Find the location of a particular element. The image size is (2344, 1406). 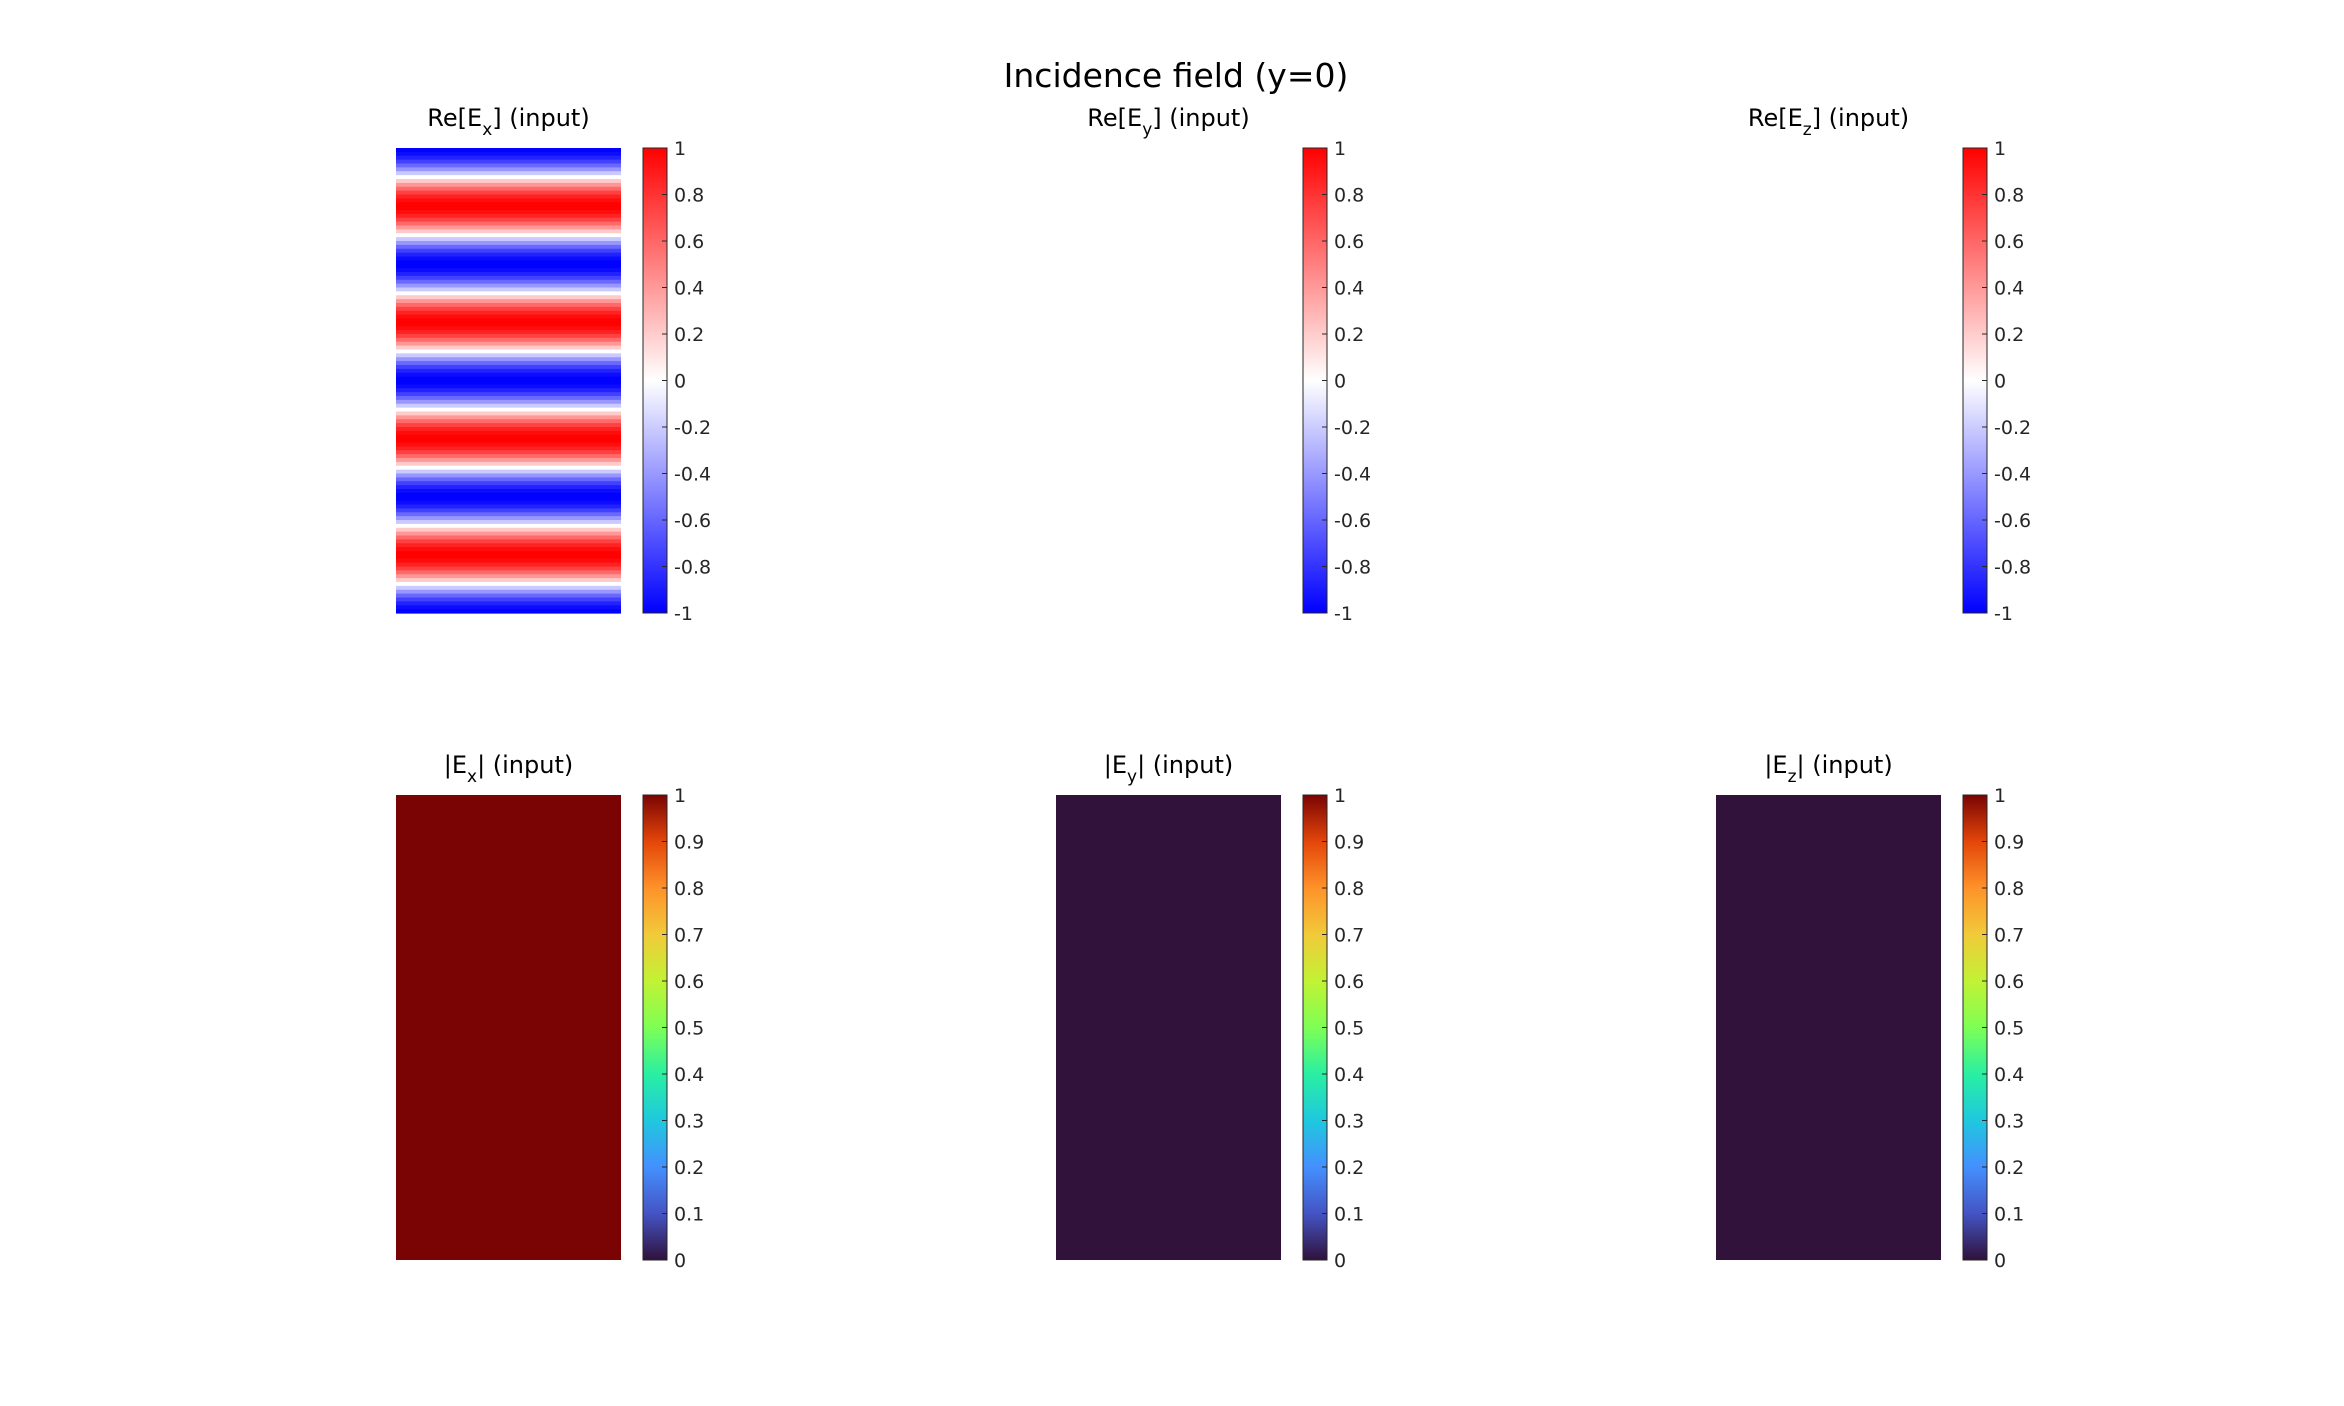

colorbar-tick-label: -0.6 is located at coordinates (1352, 521).